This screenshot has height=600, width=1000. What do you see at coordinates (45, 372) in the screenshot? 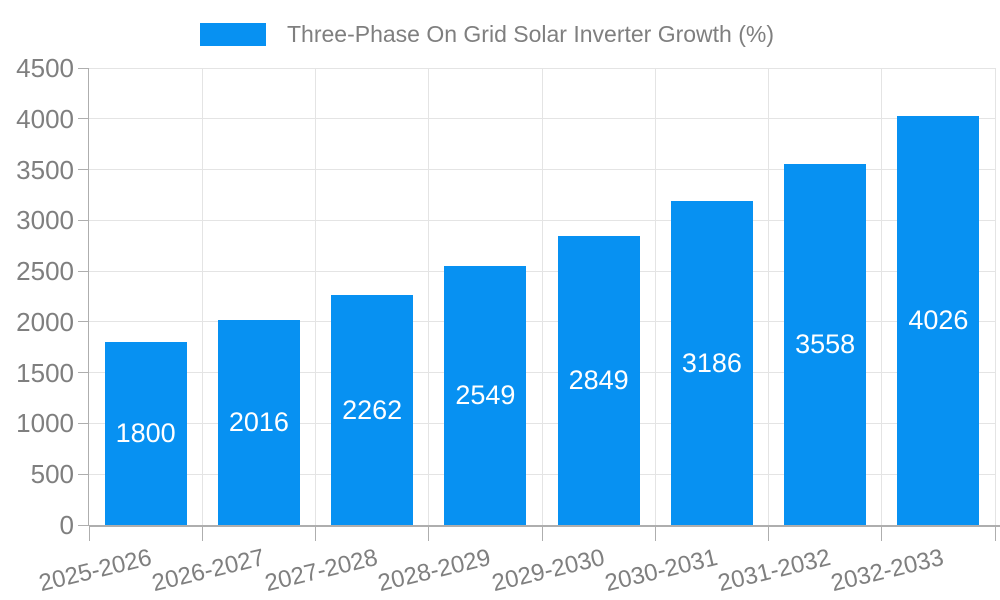
I see `y-axis-label: 1500` at bounding box center [45, 372].